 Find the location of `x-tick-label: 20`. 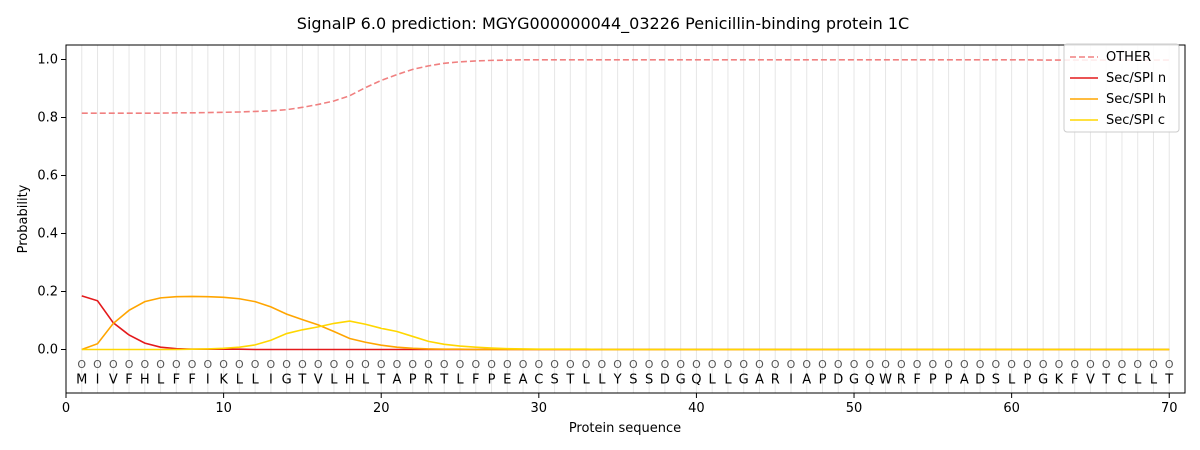

x-tick-label: 20 is located at coordinates (381, 408).